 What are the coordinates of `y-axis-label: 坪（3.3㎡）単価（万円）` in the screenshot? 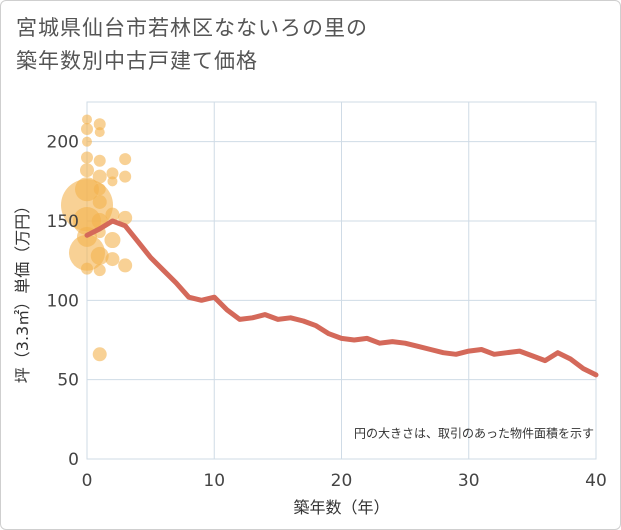 It's located at (22, 290).